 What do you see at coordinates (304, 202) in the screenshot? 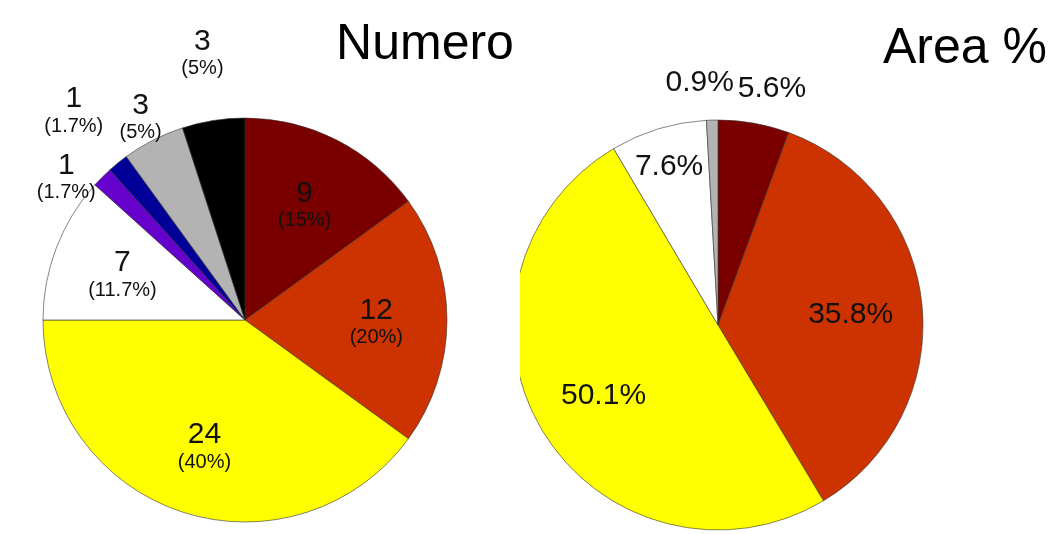
I see `data-label: 9 (15%)` at bounding box center [304, 202].